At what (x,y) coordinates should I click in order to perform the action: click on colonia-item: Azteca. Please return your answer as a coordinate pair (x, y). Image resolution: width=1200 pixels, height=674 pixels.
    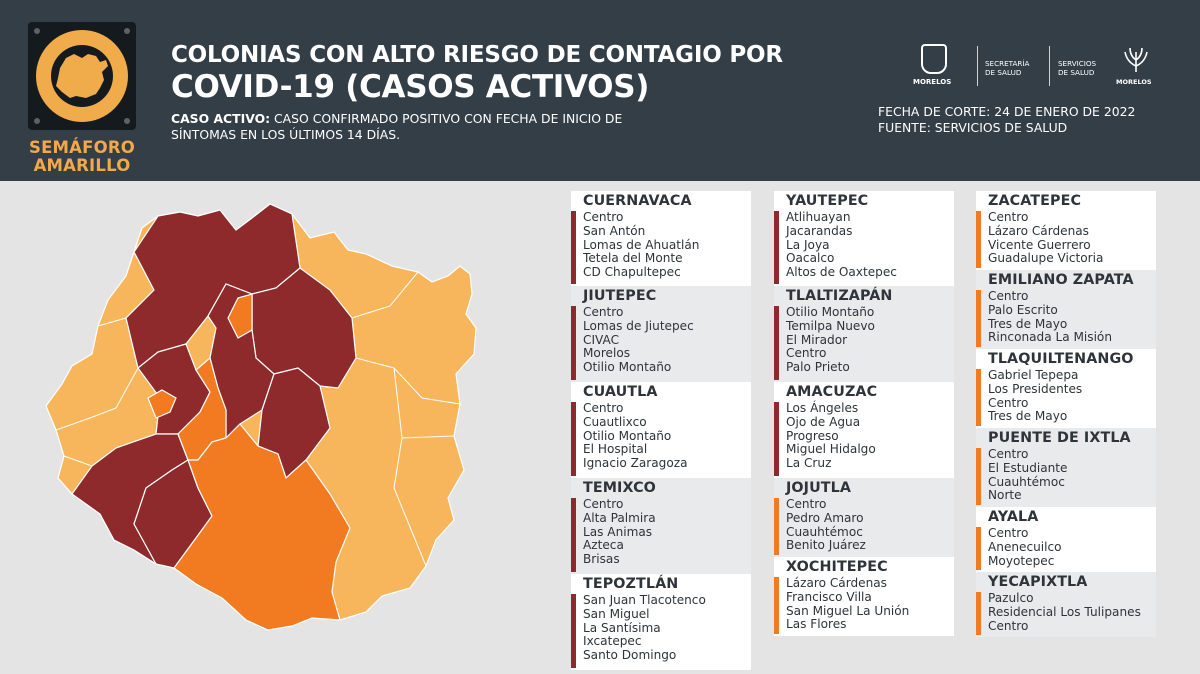
    Looking at the image, I should click on (603, 545).